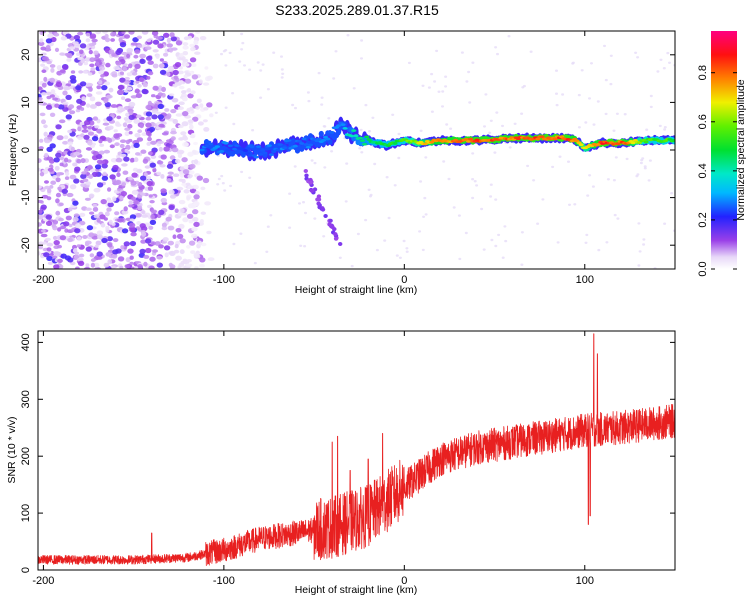 The height and width of the screenshot is (600, 750). I want to click on colorbar-tick-label: 0.6, so click(703, 121).